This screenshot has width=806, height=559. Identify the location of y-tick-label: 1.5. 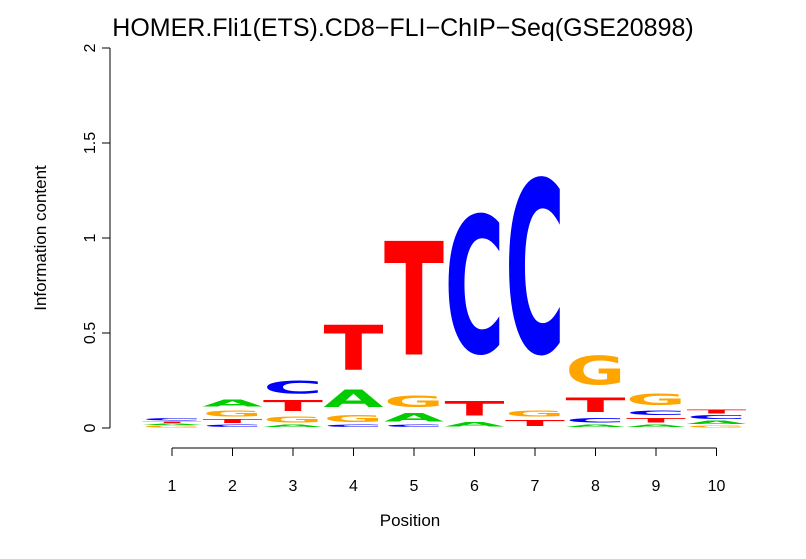
(90, 143).